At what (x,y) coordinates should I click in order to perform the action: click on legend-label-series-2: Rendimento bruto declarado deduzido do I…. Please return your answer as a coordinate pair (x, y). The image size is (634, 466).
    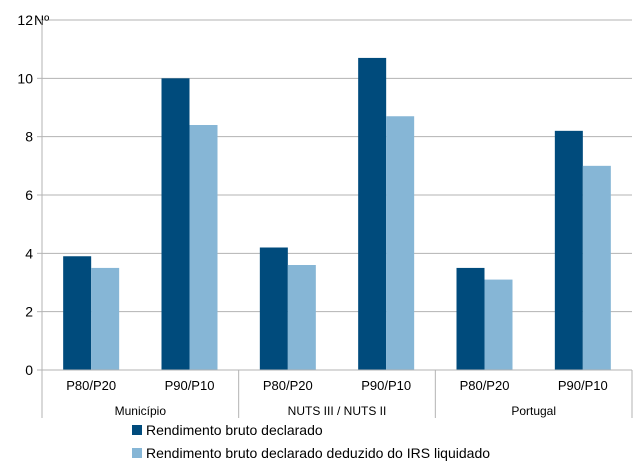
    Looking at the image, I should click on (318, 453).